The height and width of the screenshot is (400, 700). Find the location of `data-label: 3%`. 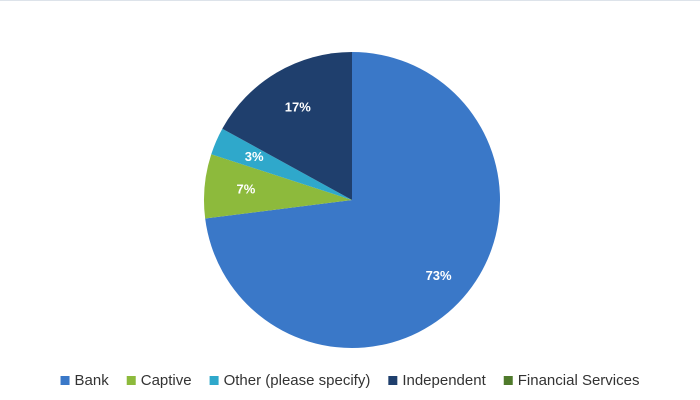

data-label: 3% is located at coordinates (254, 156).